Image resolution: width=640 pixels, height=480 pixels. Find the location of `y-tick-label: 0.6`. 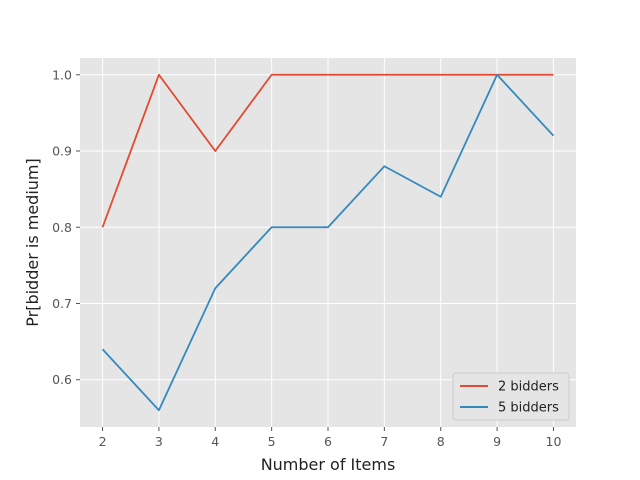

y-tick-label: 0.6 is located at coordinates (62, 379).